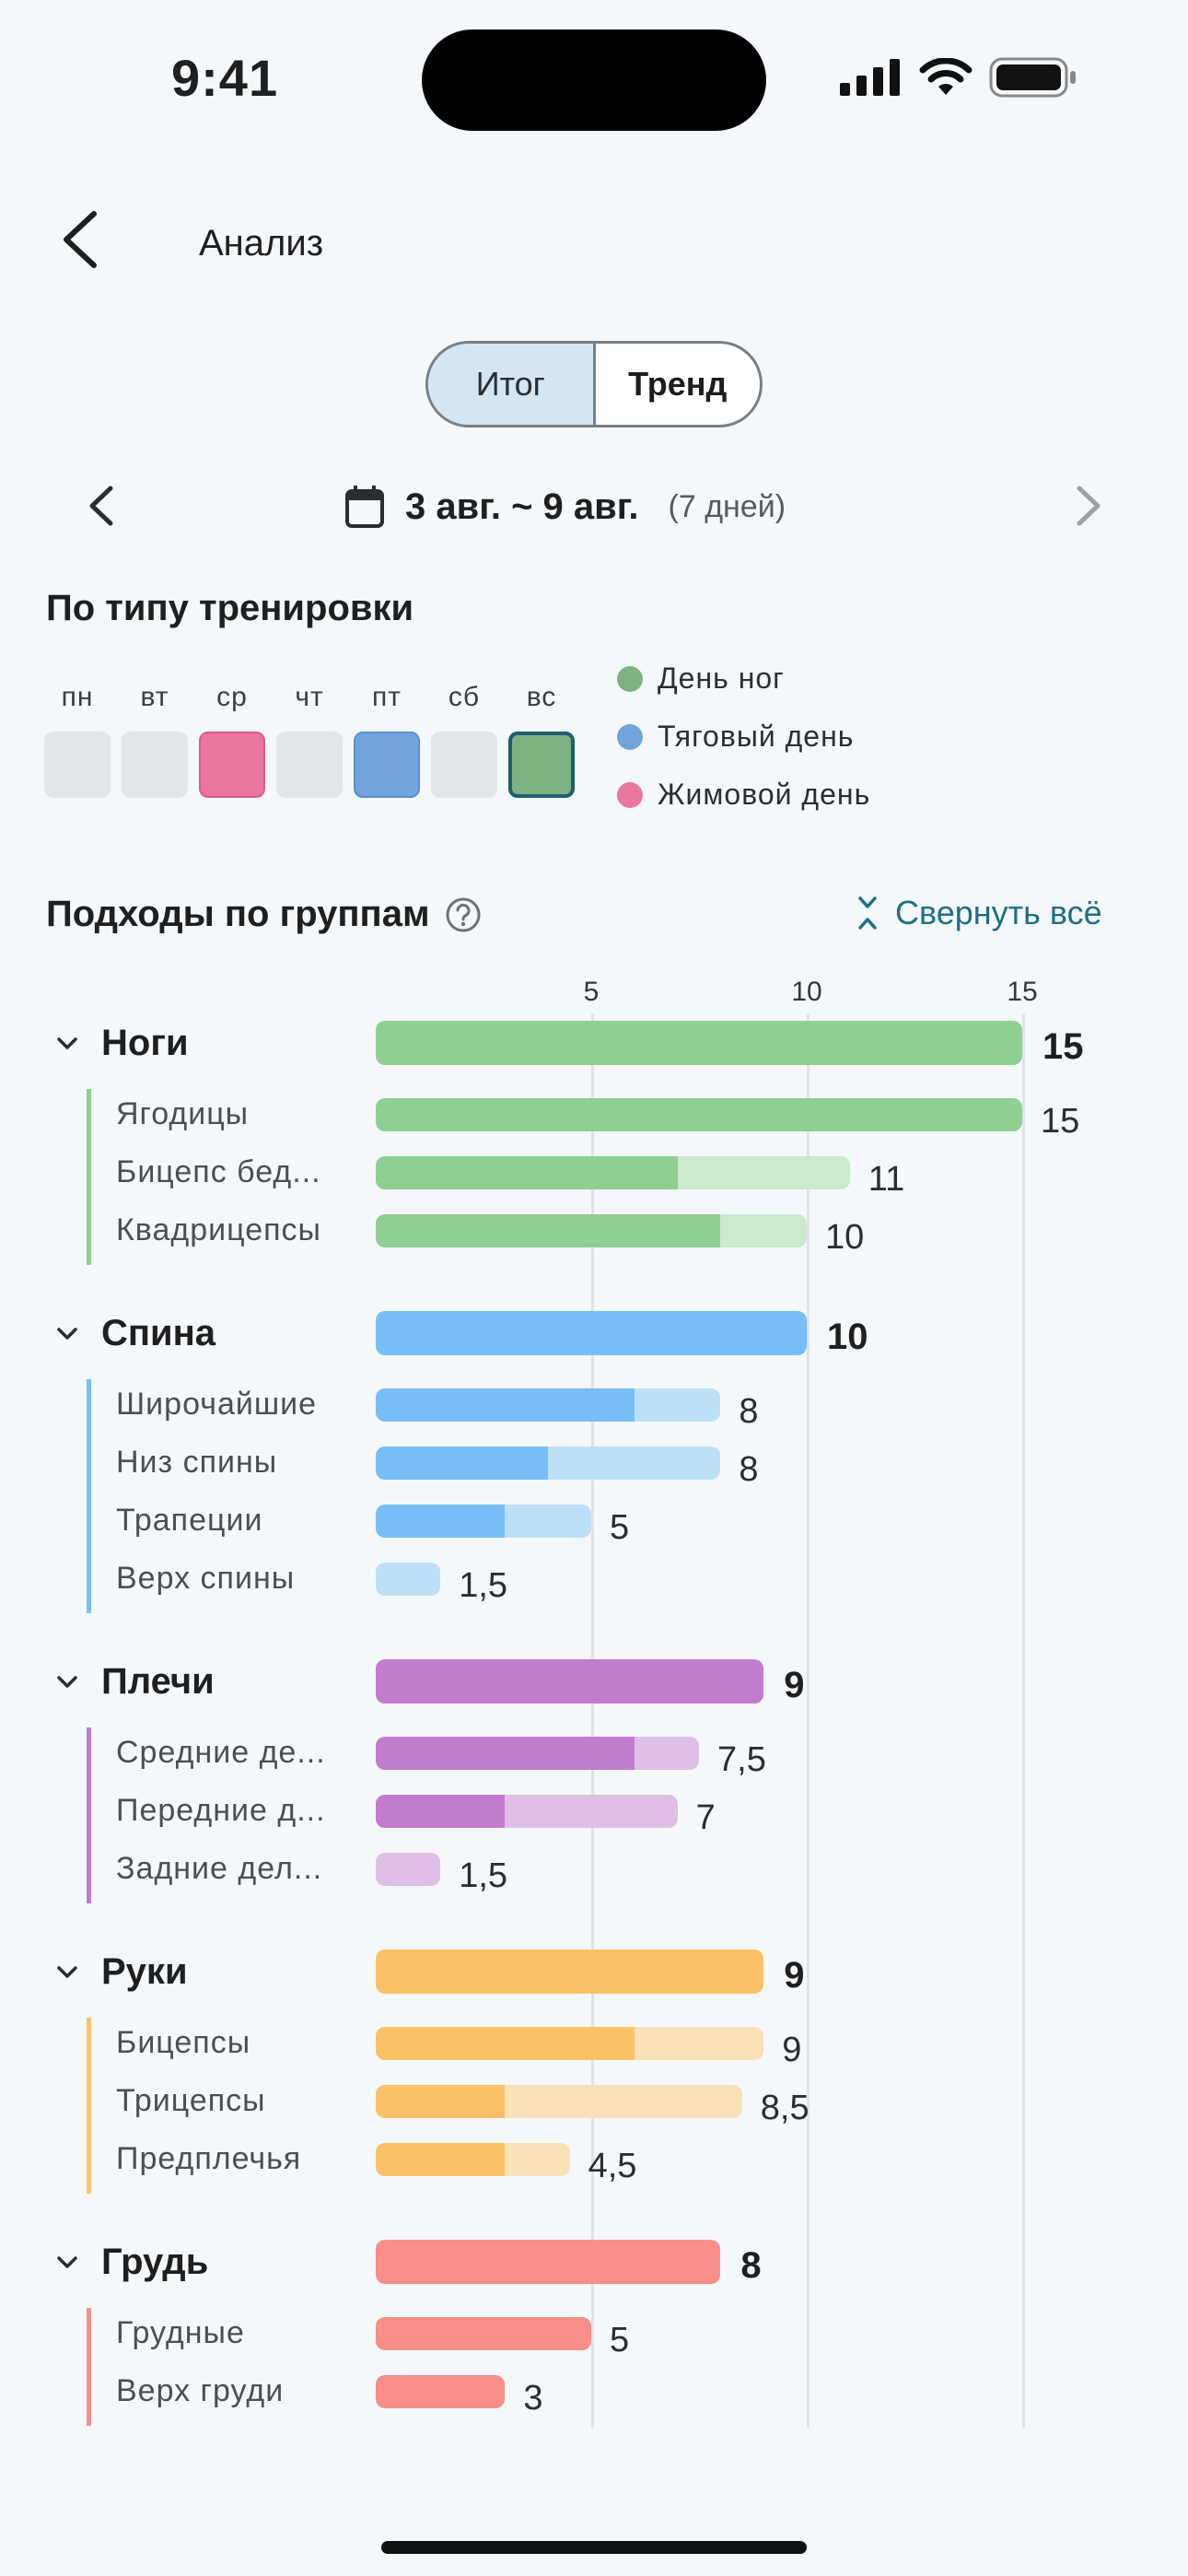  What do you see at coordinates (144, 1971) in the screenshot?
I see `group-name: Руки` at bounding box center [144, 1971].